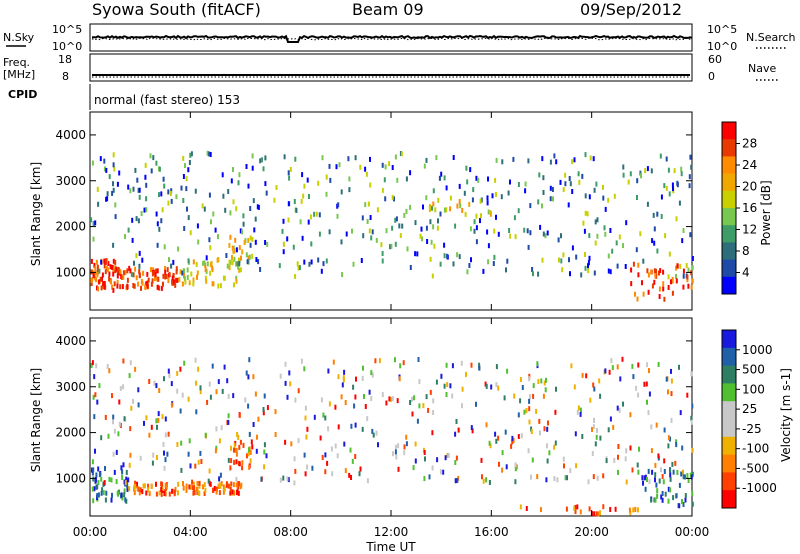 The width and height of the screenshot is (800, 554). What do you see at coordinates (752, 429) in the screenshot?
I see `colorbar-tick-label: -25` at bounding box center [752, 429].